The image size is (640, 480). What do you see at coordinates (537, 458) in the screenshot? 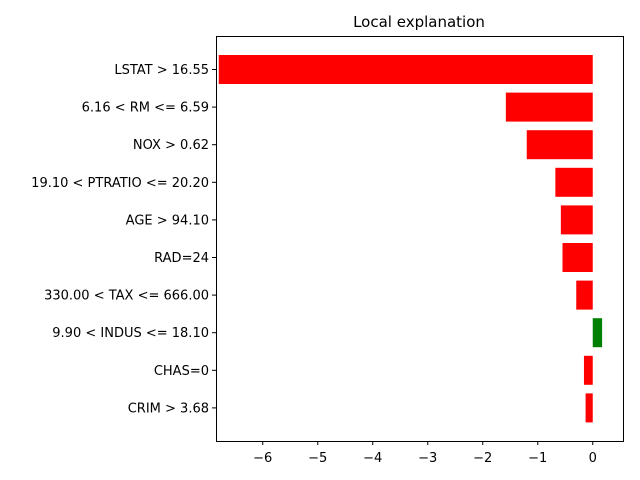
I see `x-tick-label: −1` at bounding box center [537, 458].